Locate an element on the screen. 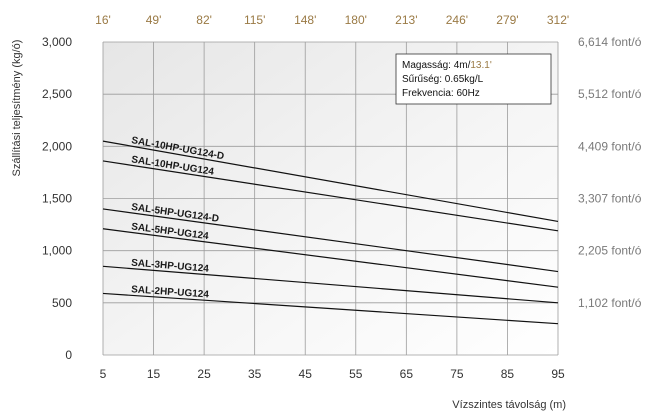 Image resolution: width=652 pixels, height=413 pixels. y-tick-label: 3,000 is located at coordinates (57, 42).